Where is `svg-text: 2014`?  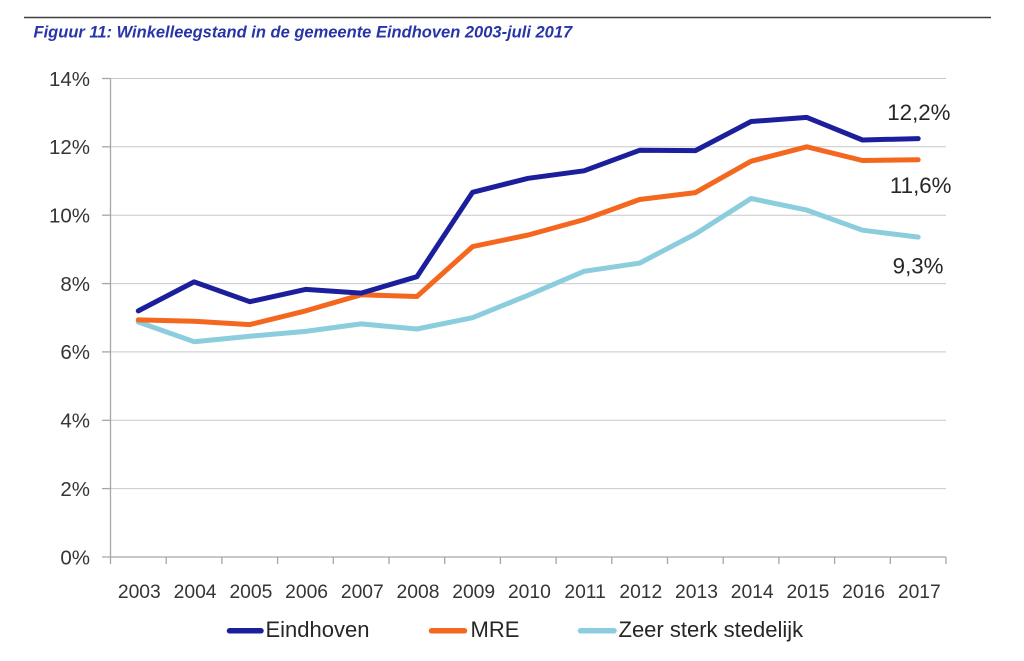
svg-text: 2014 is located at coordinates (752, 592).